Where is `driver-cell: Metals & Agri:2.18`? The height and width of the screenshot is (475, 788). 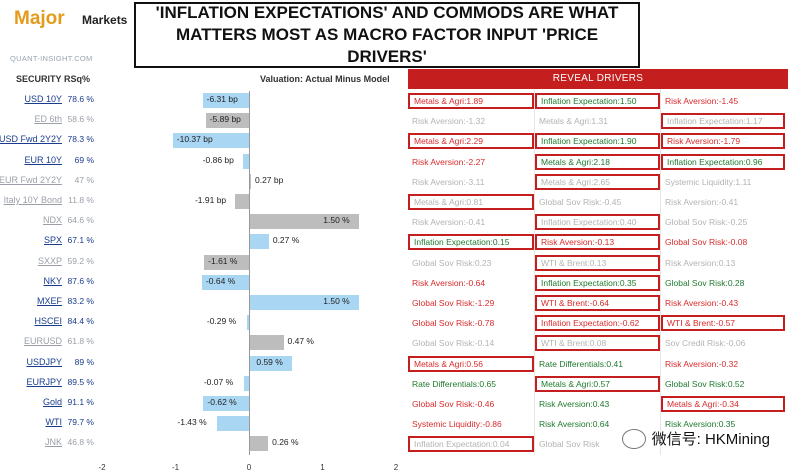
driver-cell: Metals & Agri:2.18 is located at coordinates (597, 161).